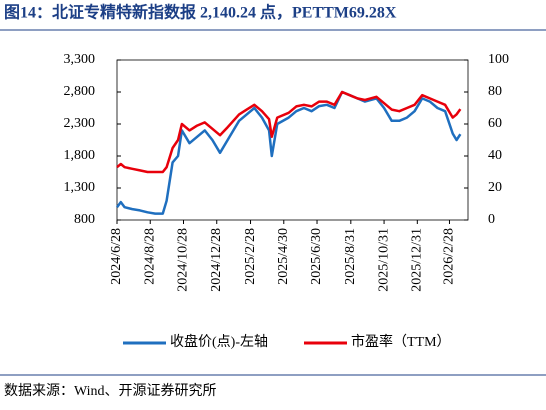  Describe the element at coordinates (183, 260) in the screenshot. I see `x-tick-label: 2024/10/28` at that location.